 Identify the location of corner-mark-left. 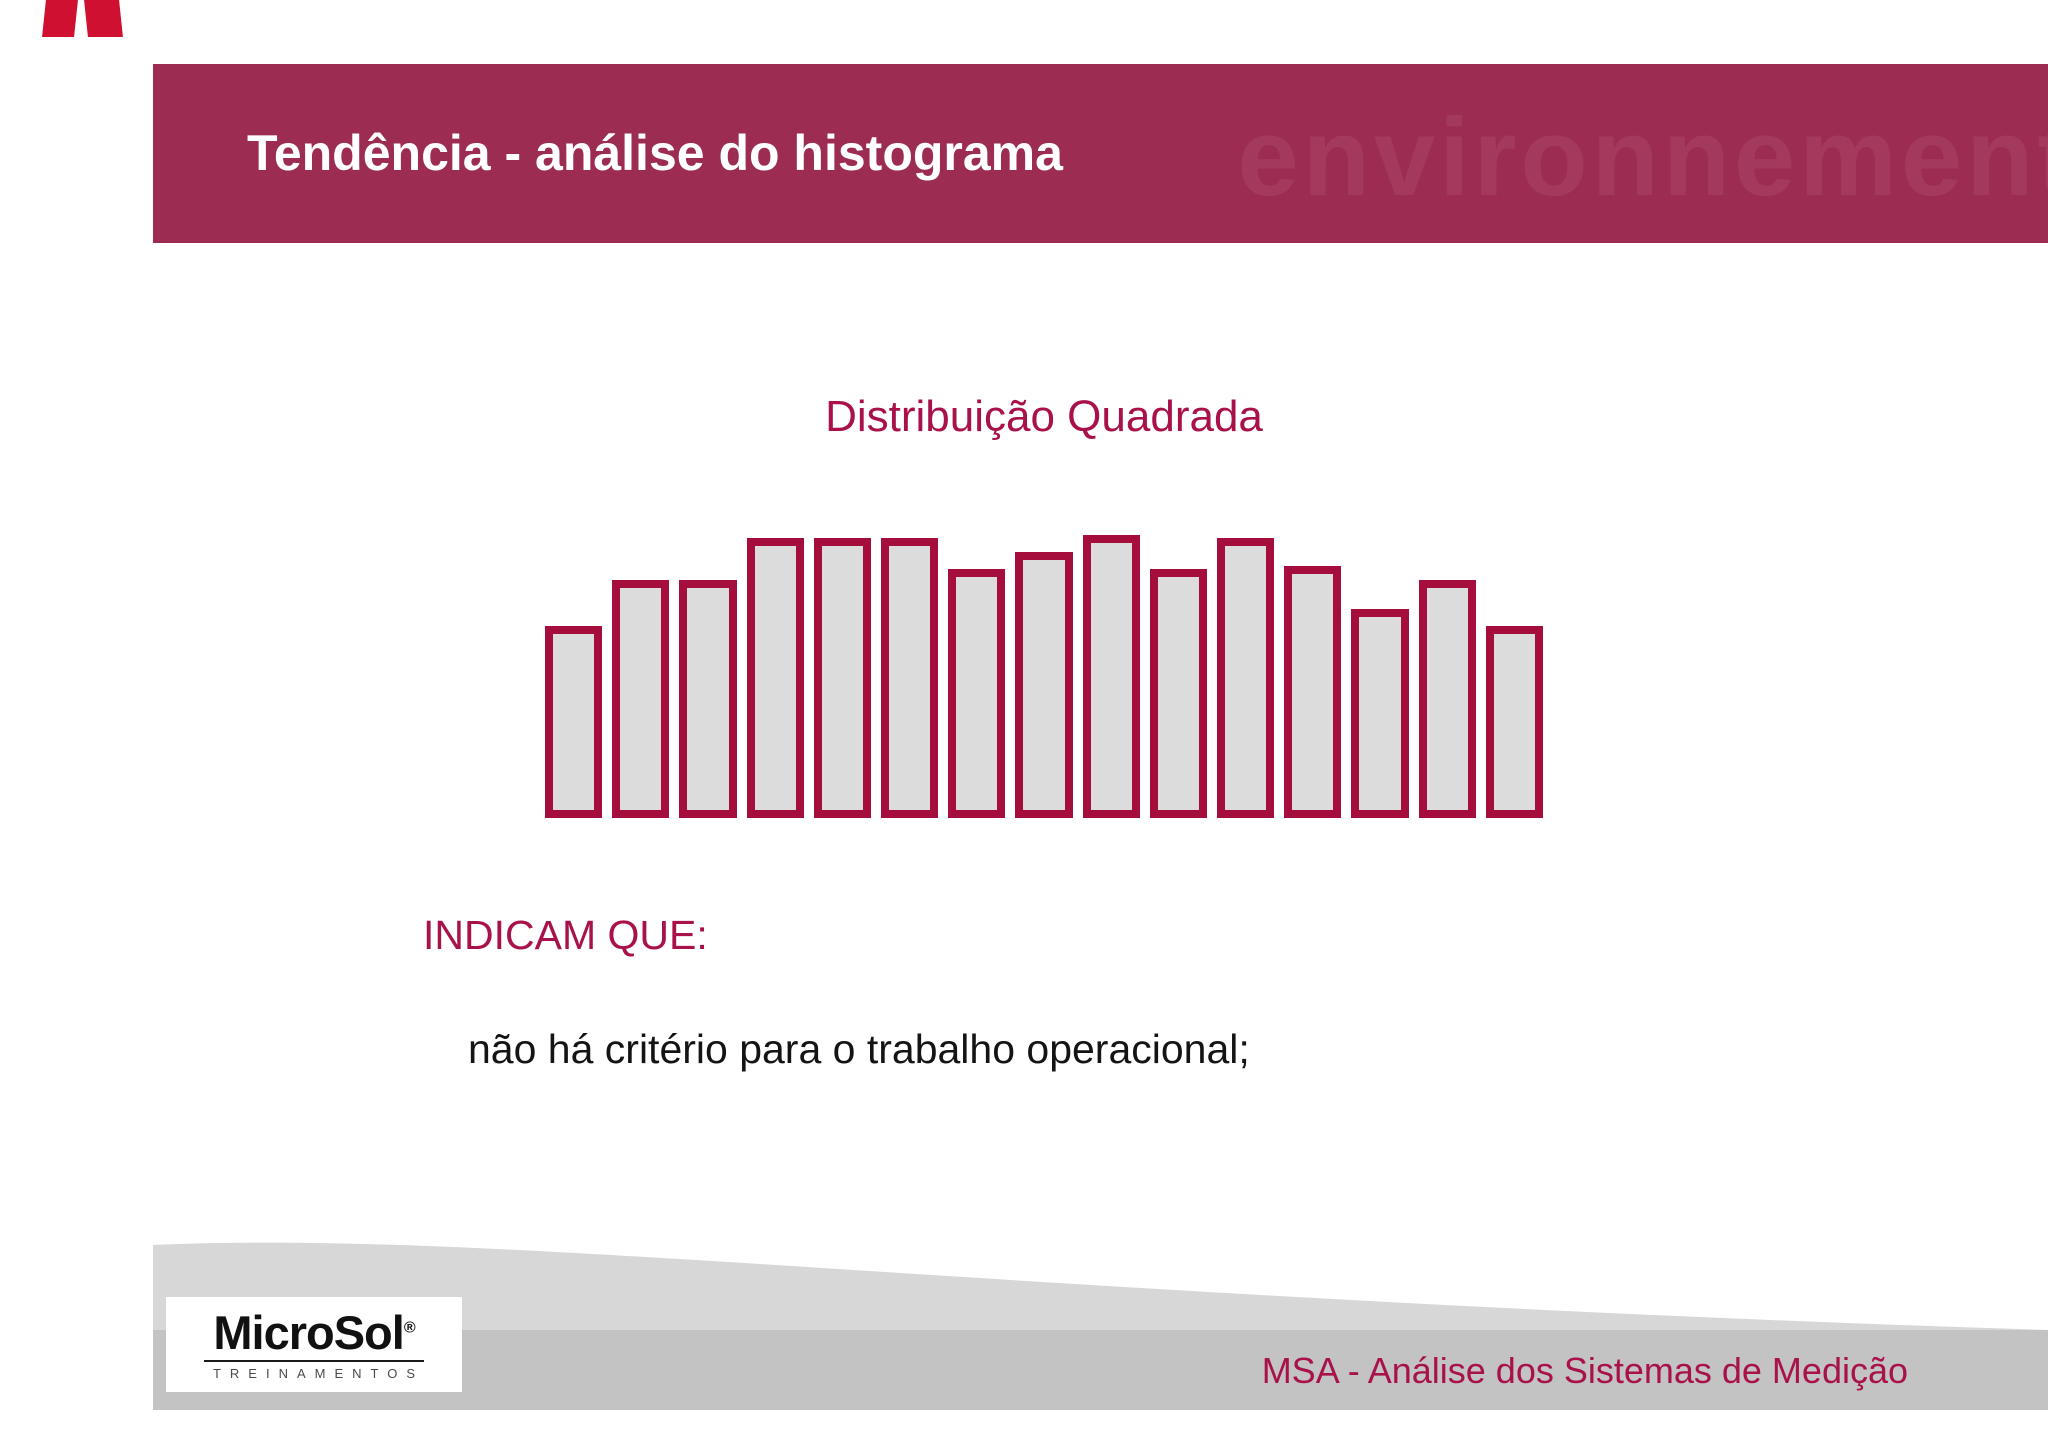
(60, 18).